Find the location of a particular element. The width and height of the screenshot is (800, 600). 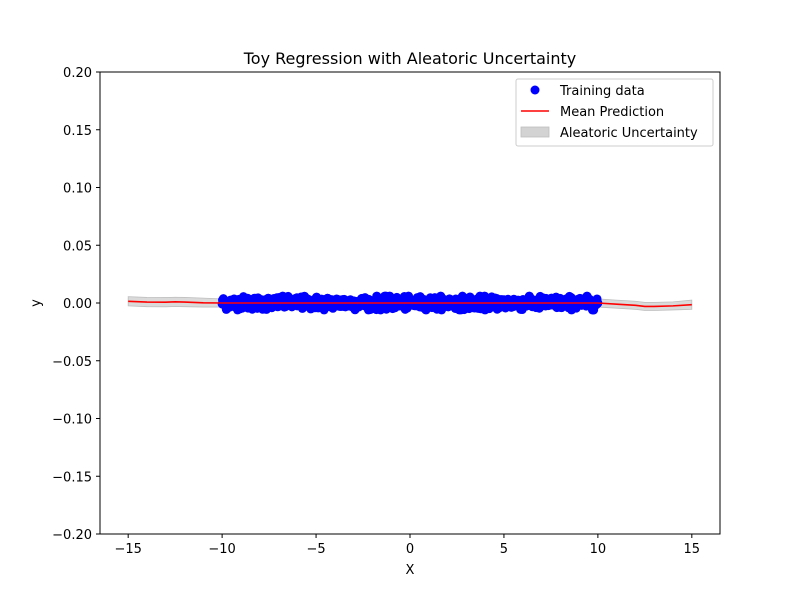

y-tick-label: −0.15 is located at coordinates (72, 477).